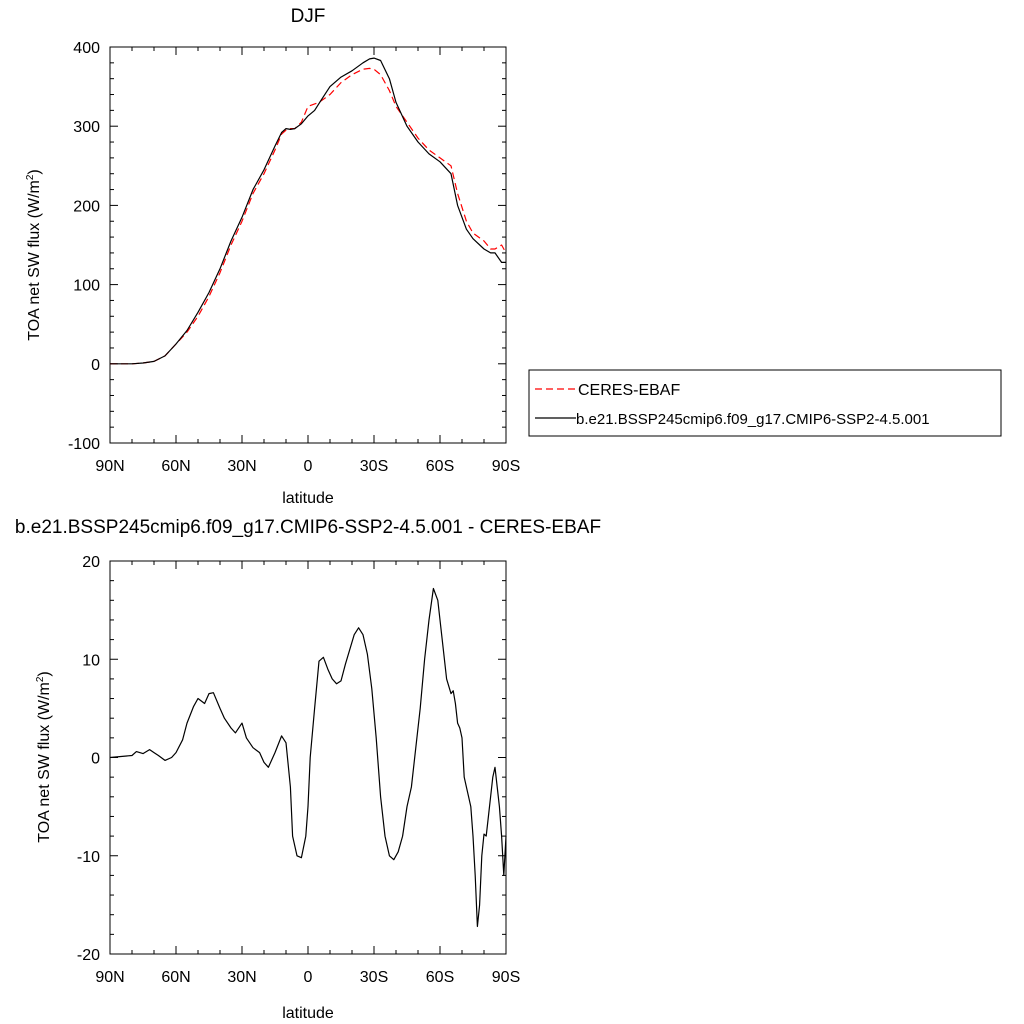 Image resolution: width=1024 pixels, height=1024 pixels. Describe the element at coordinates (506, 466) in the screenshot. I see `top-x-tick-label: 90S` at that location.